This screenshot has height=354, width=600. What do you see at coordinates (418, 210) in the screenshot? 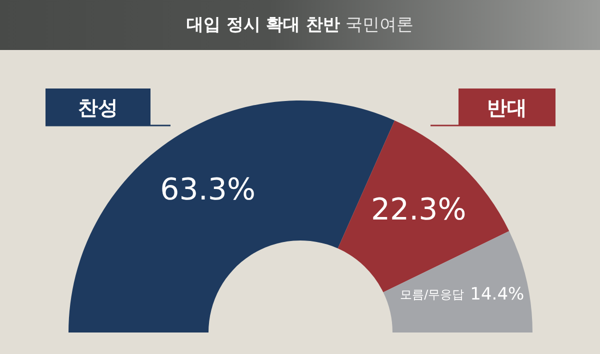
I see `data-label: 22.3%` at bounding box center [418, 210].